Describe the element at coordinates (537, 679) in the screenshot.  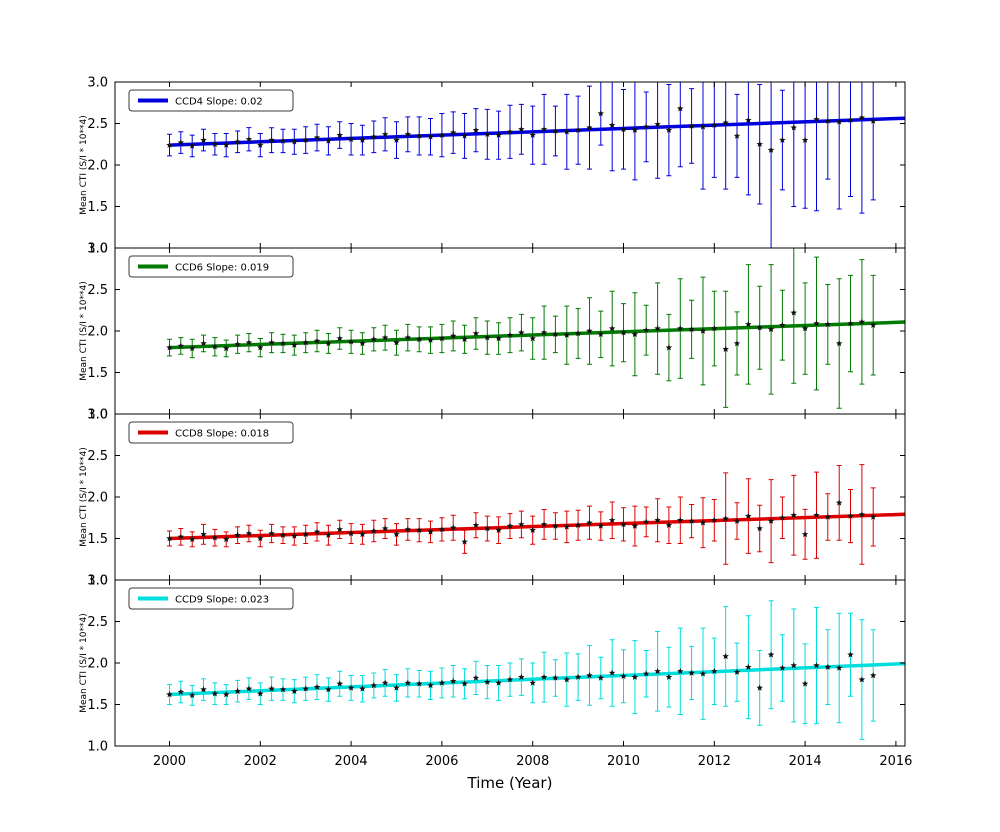
I see `fit-line-ccd9` at that location.